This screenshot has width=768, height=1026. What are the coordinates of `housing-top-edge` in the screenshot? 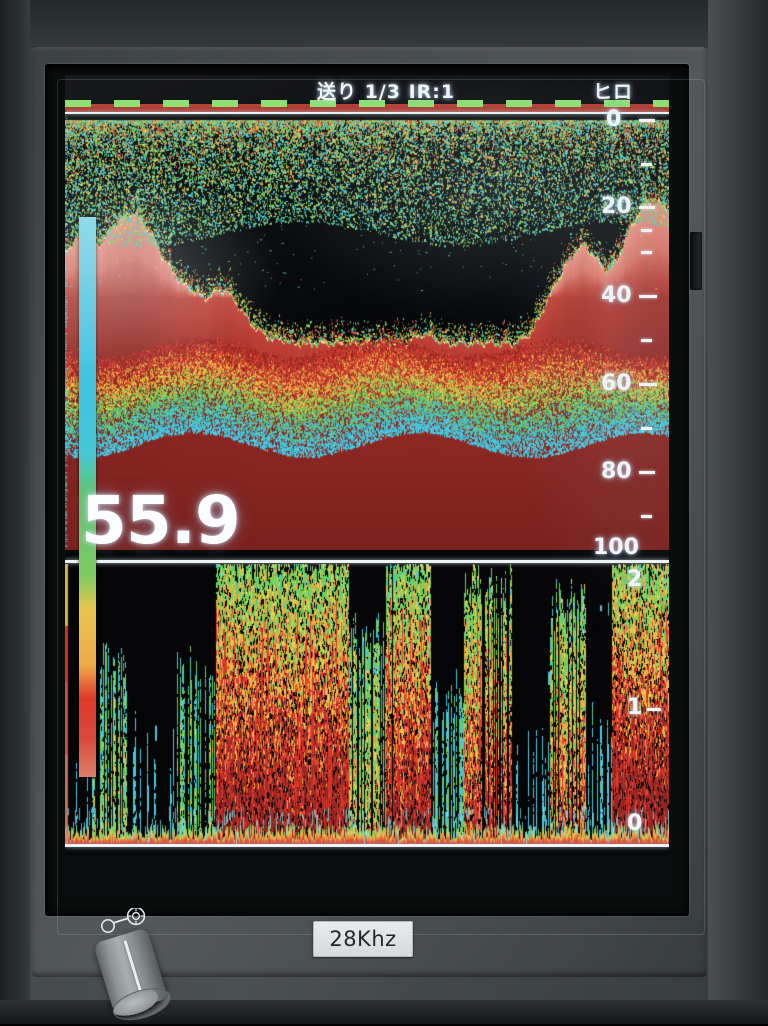 It's located at (384, 24).